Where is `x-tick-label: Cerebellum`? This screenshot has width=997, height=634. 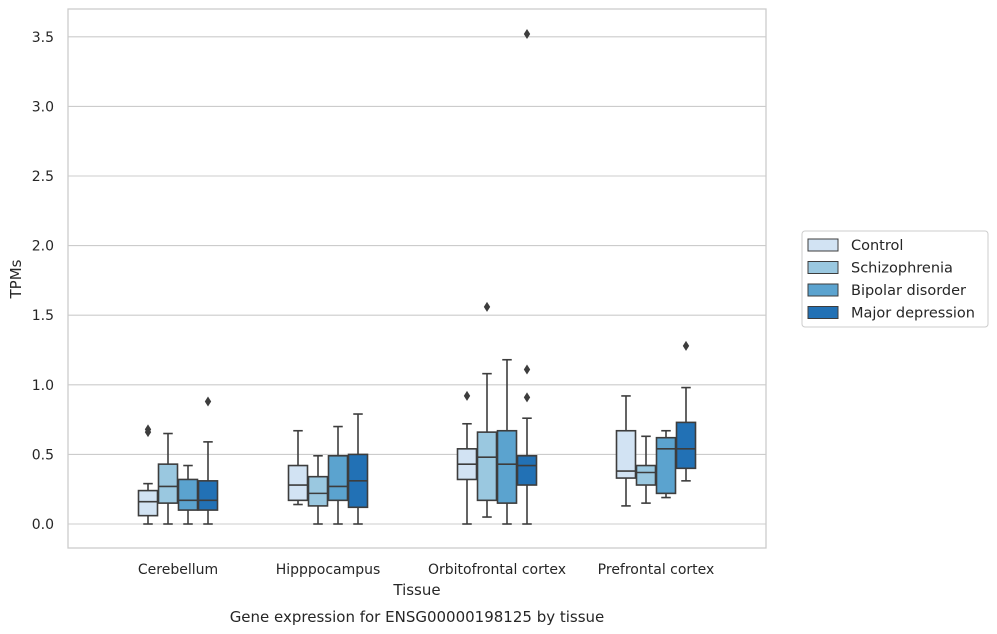
x-tick-label: Cerebellum is located at coordinates (178, 570).